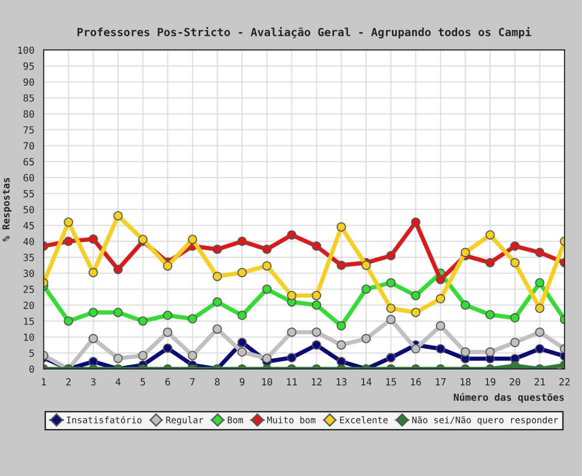  What do you see at coordinates (242, 382) in the screenshot?
I see `x-tick-label: 9` at bounding box center [242, 382].